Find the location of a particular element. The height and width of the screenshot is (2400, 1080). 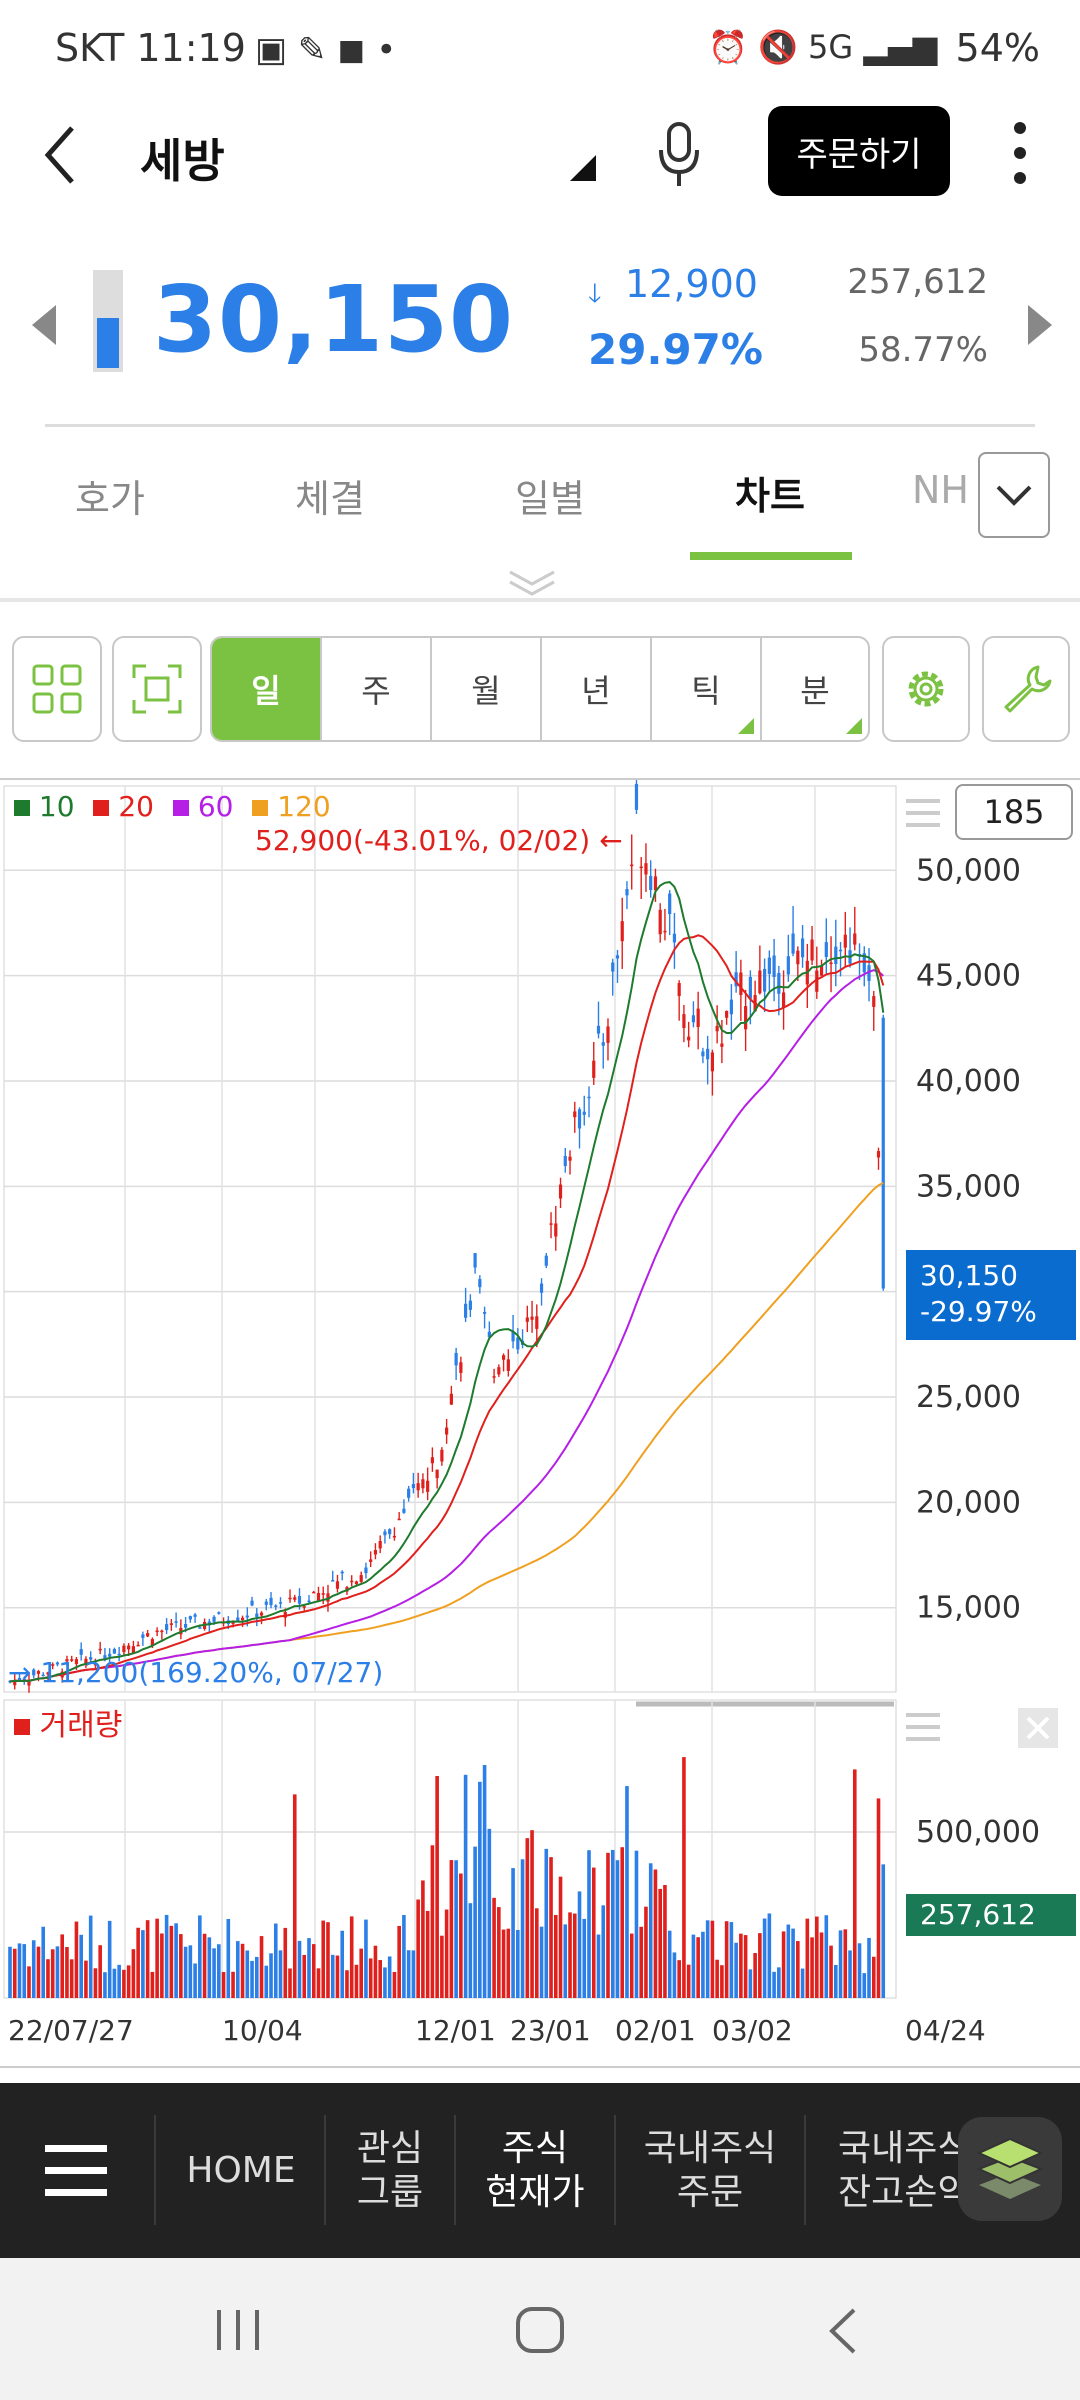

prev-stock-arrow-icon is located at coordinates (44, 327).